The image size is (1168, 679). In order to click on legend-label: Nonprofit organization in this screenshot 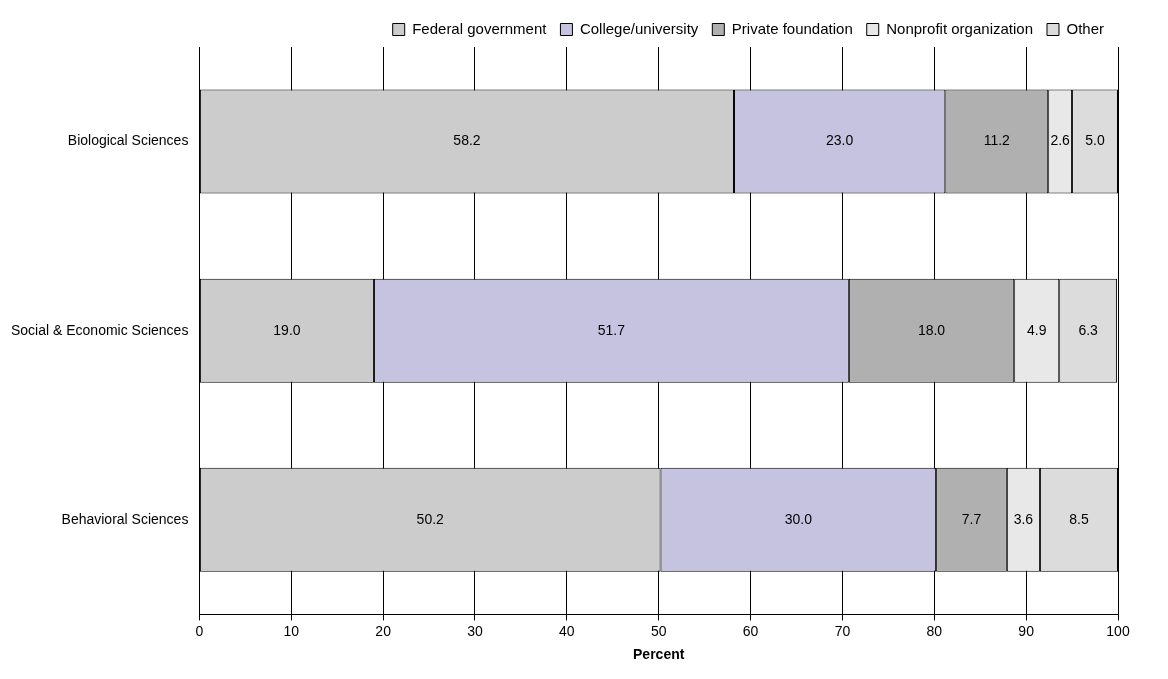, I will do `click(959, 28)`.